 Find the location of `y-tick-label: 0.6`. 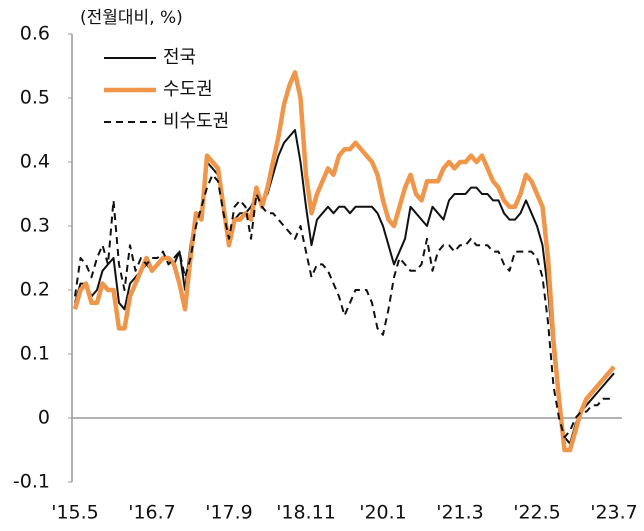

y-tick-label: 0.6 is located at coordinates (35, 34).